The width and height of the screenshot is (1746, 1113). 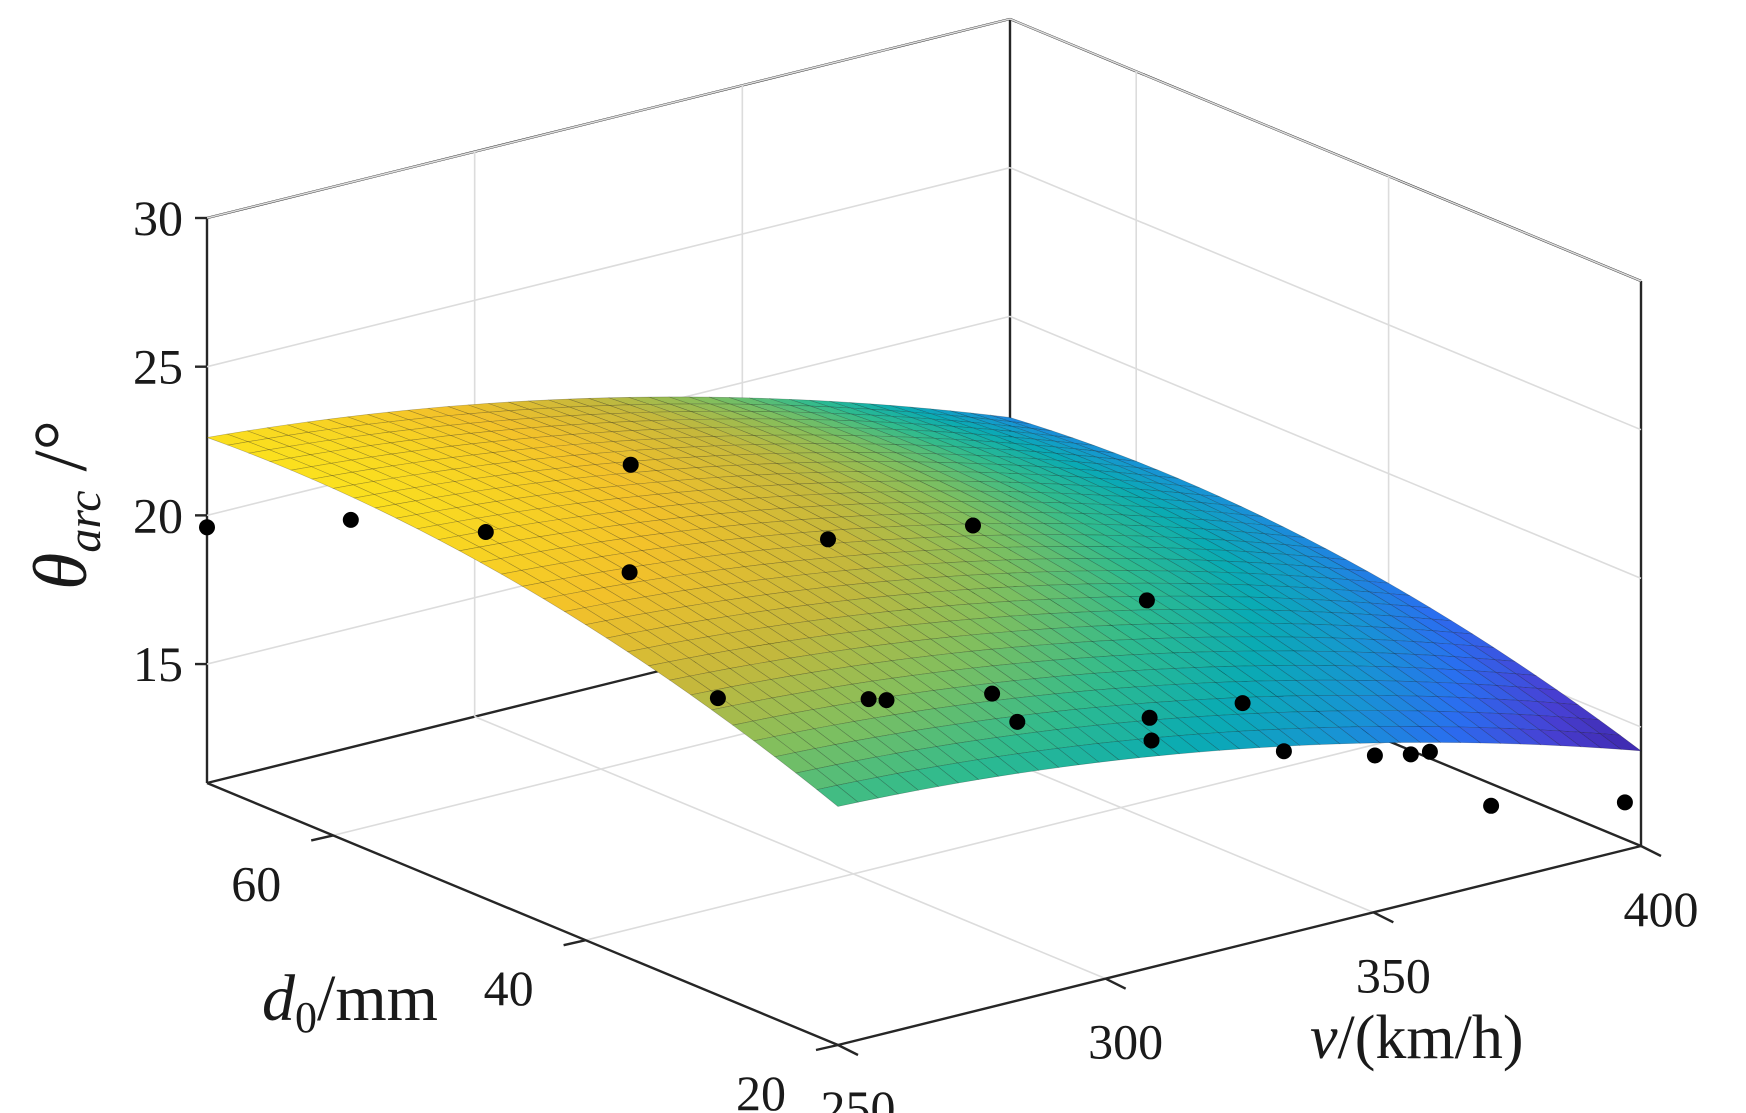 What do you see at coordinates (256, 883) in the screenshot?
I see `y-tick-label: 60` at bounding box center [256, 883].